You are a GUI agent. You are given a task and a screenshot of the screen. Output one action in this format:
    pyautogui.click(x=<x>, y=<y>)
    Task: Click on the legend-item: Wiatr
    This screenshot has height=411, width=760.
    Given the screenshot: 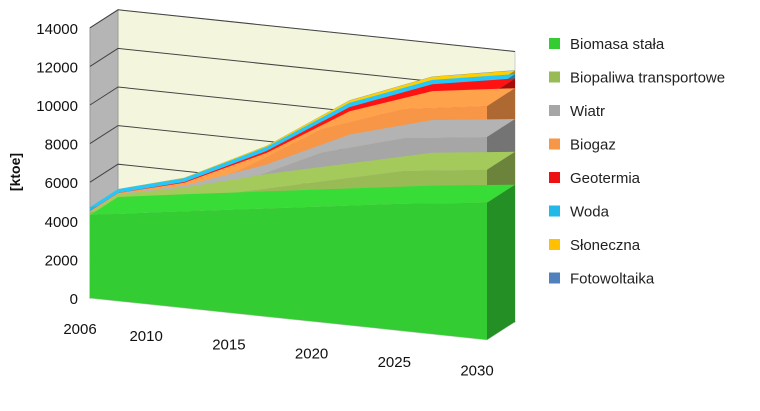 What is the action you would take?
    pyautogui.click(x=577, y=111)
    